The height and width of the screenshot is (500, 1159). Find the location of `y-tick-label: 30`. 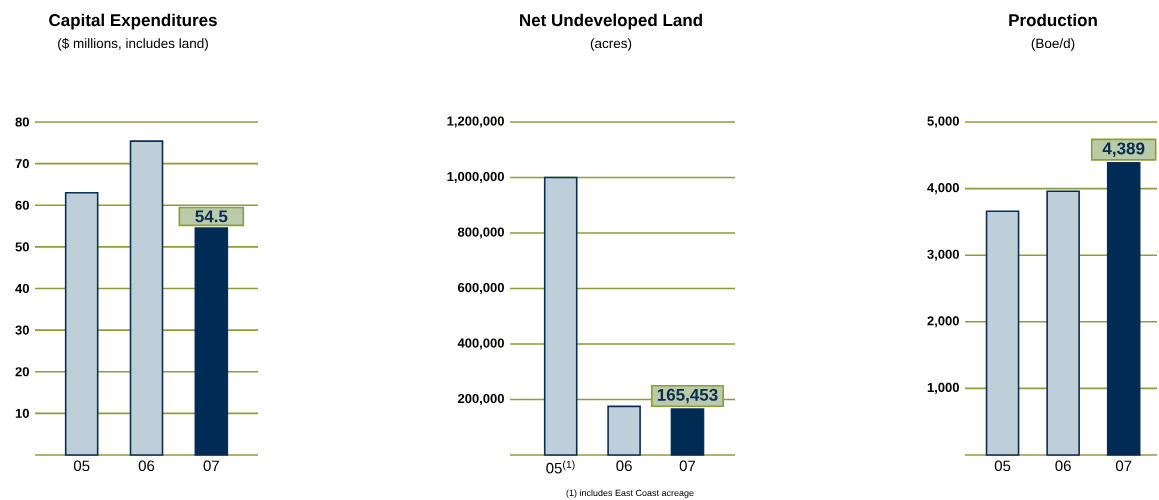

y-tick-label: 30 is located at coordinates (22, 330).